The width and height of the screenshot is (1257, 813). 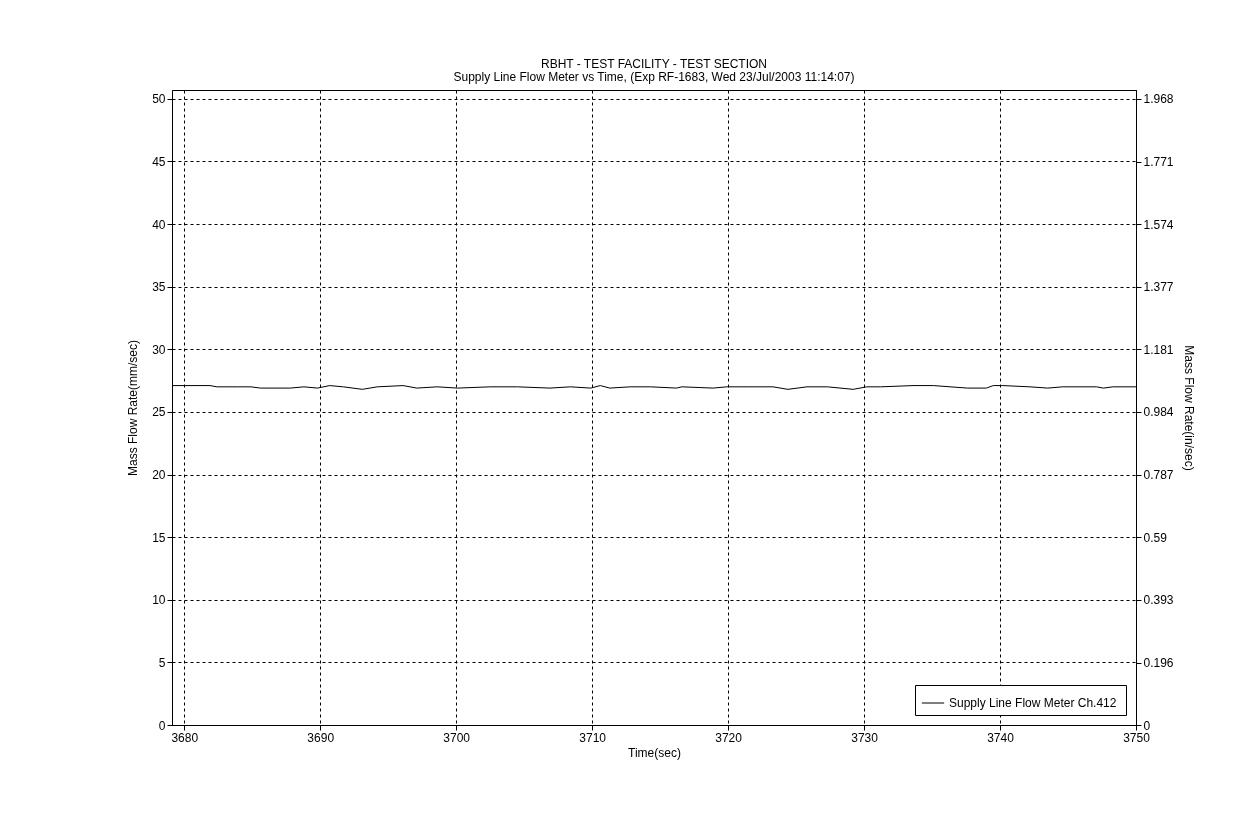 I want to click on y-tick-label: 5, so click(x=162, y=662).